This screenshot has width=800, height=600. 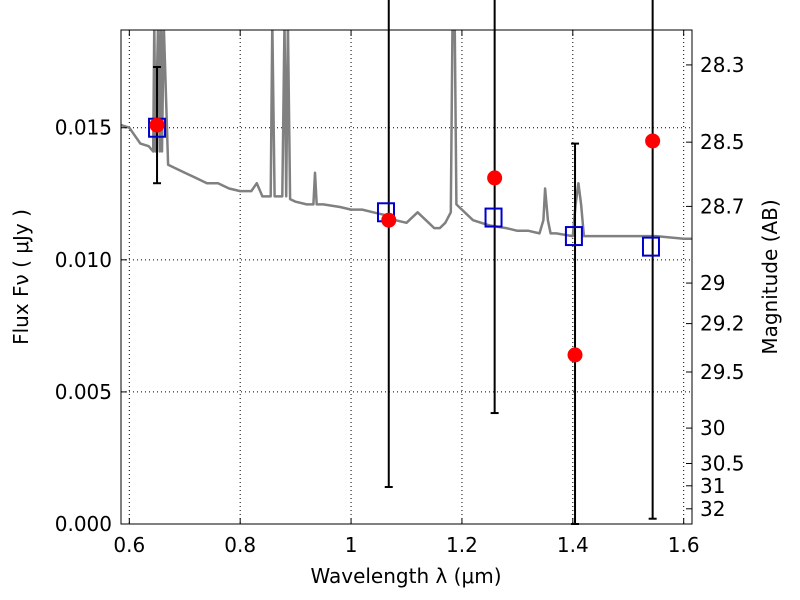 What do you see at coordinates (129, 545) in the screenshot?
I see `x-tick-label: 0.6` at bounding box center [129, 545].